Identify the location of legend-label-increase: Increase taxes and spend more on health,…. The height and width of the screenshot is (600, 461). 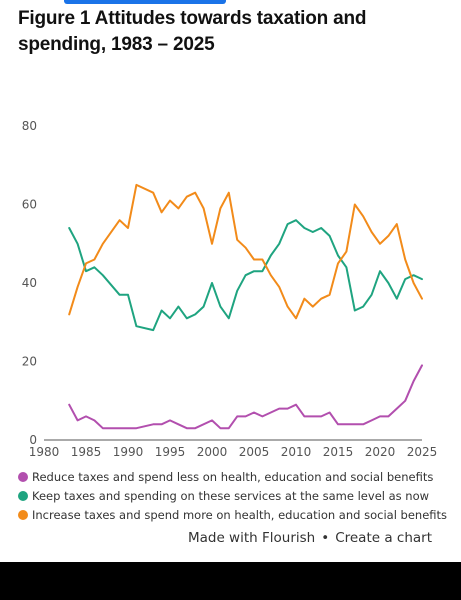
(240, 514).